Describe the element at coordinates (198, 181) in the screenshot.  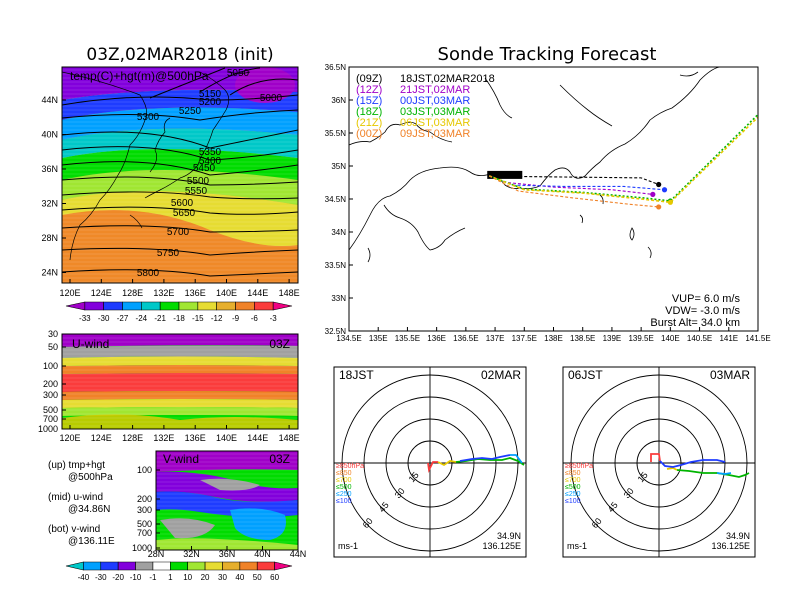
I see `contour-label: 5500` at that location.